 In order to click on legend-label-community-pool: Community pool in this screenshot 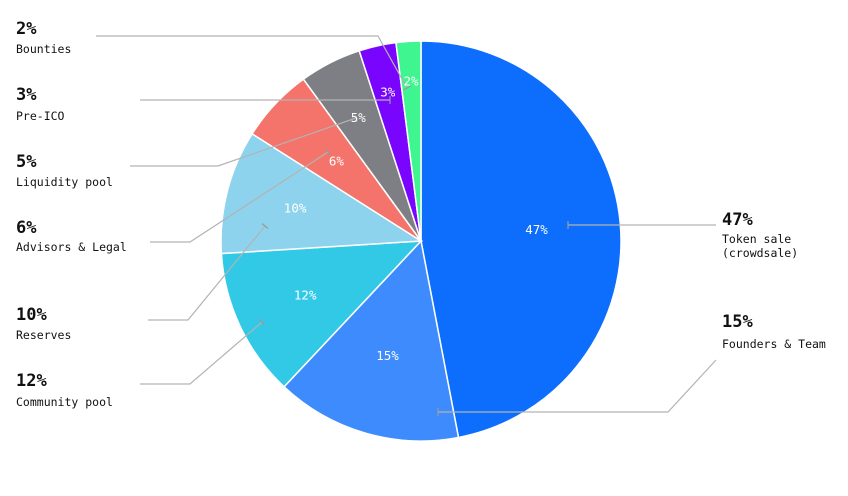, I will do `click(64, 402)`.